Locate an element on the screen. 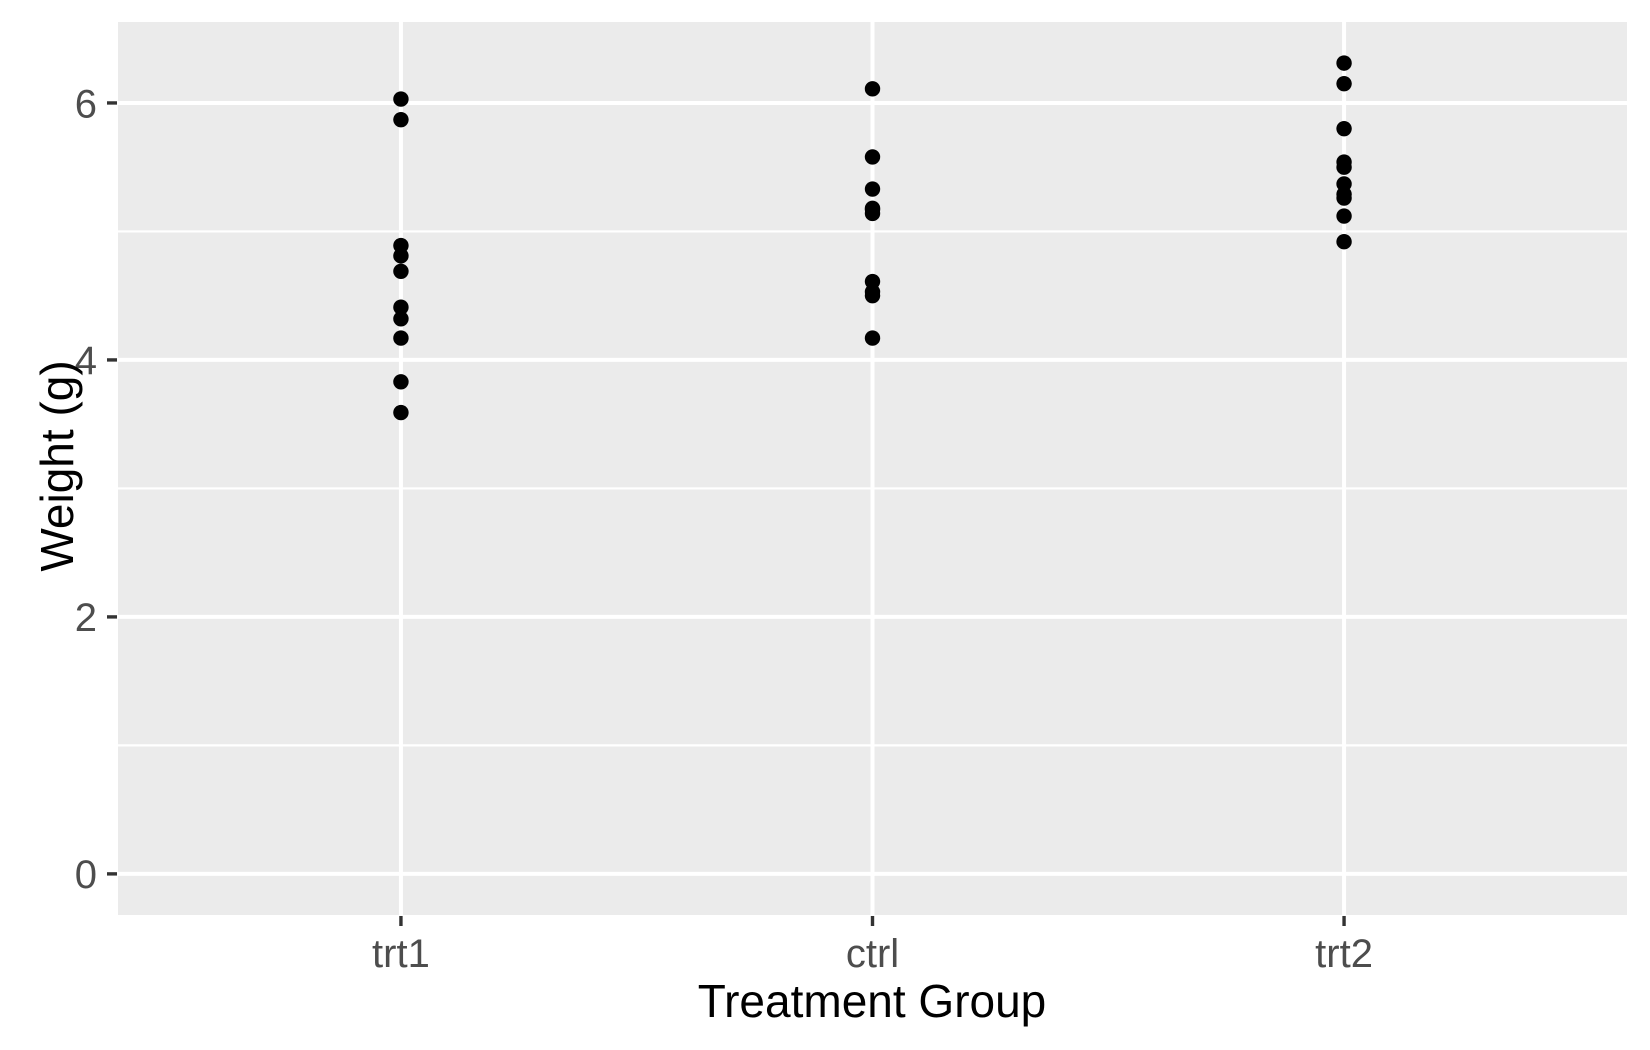 Image resolution: width=1650 pixels, height=1050 pixels. y-tick-label: 0 is located at coordinates (86, 875).